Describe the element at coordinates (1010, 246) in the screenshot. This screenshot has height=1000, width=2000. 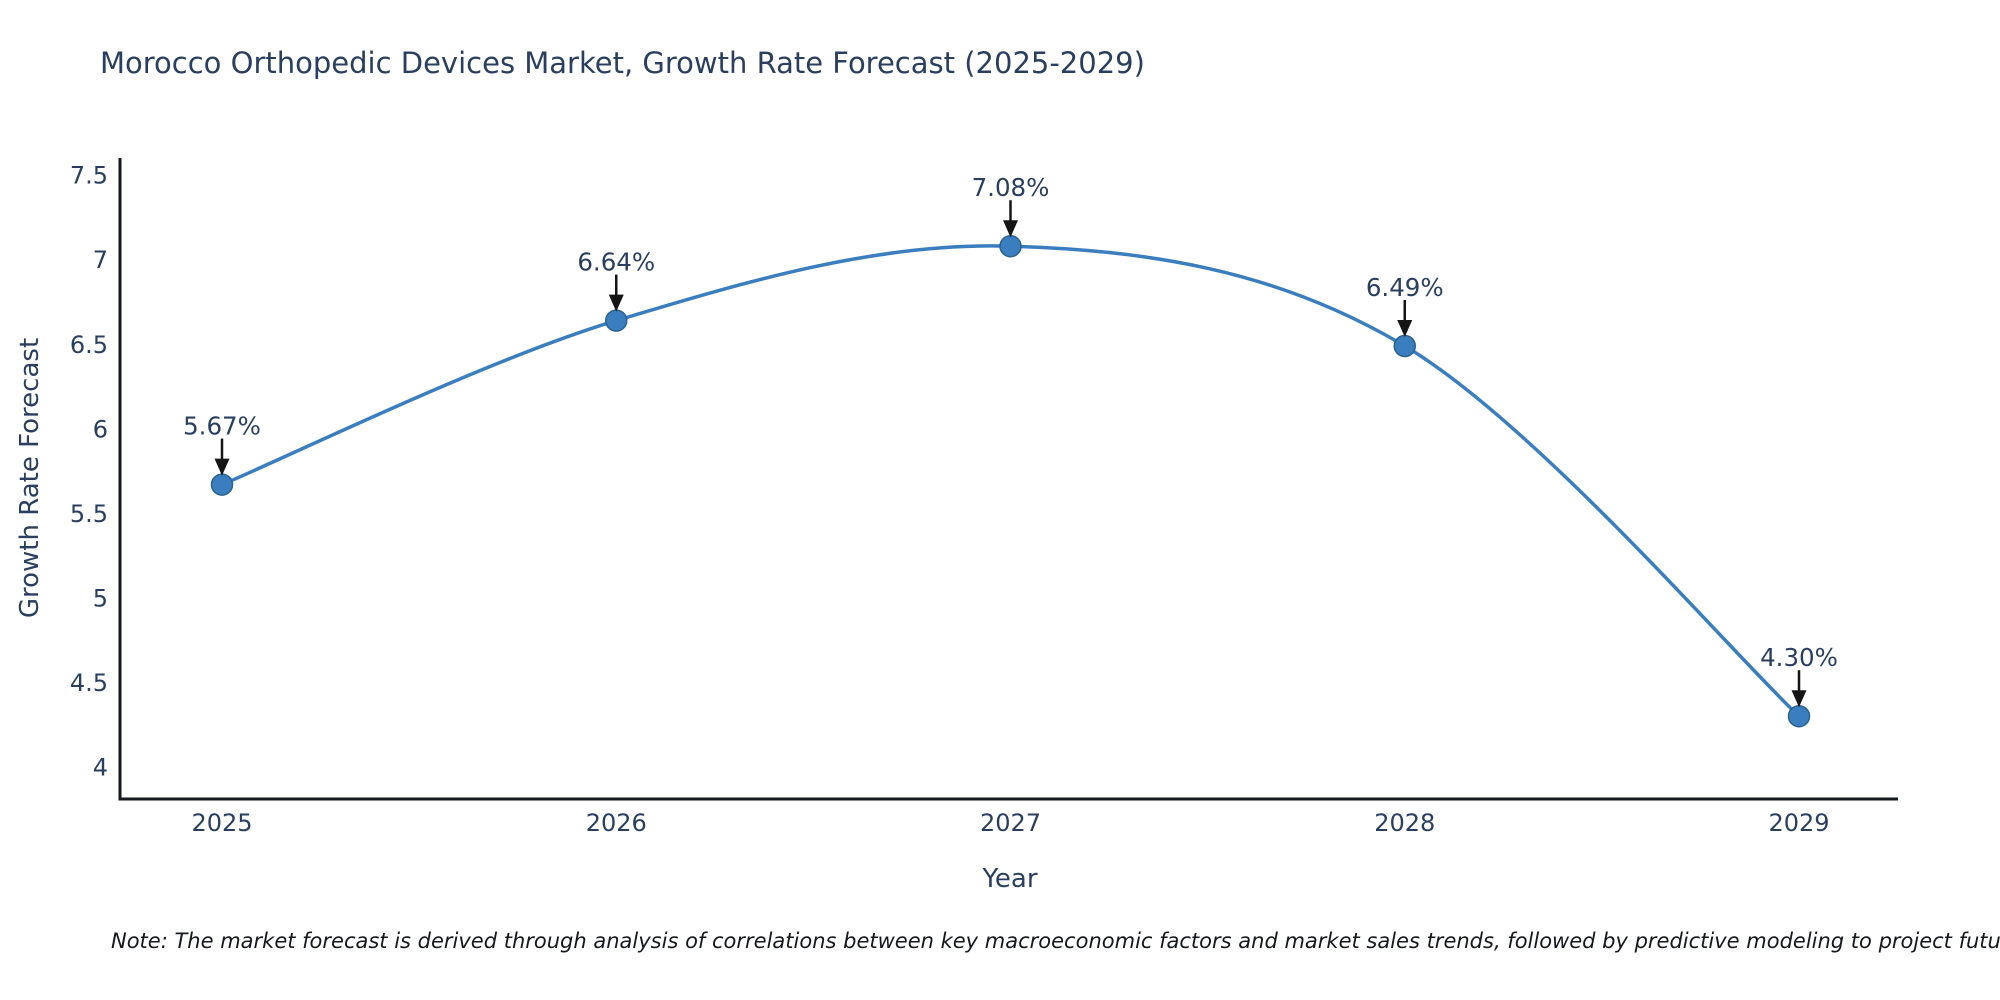
I see `data-point-2027` at that location.